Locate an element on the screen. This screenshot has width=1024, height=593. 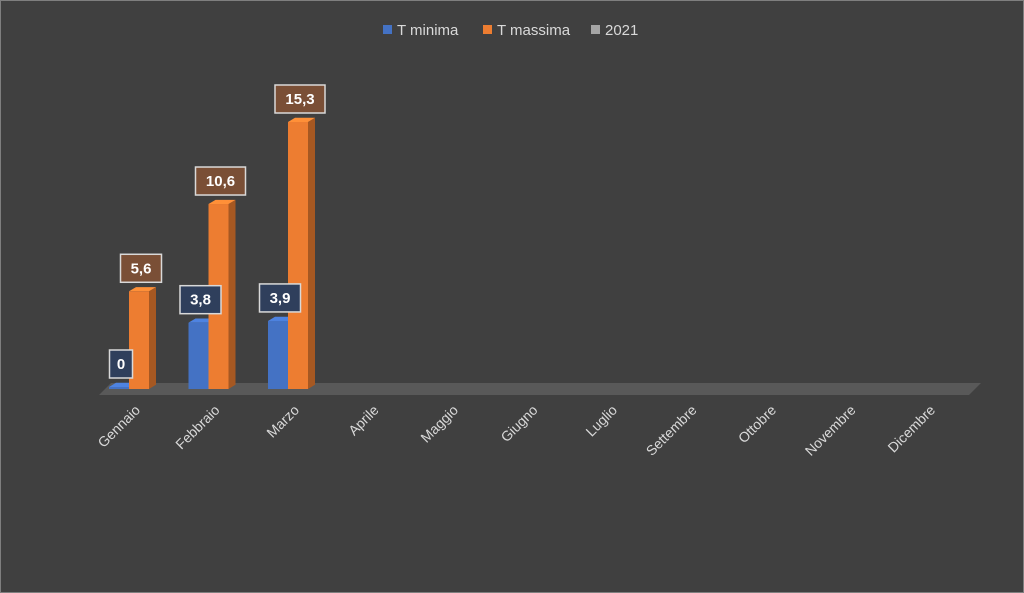
svg-text: 5,6 is located at coordinates (141, 268).